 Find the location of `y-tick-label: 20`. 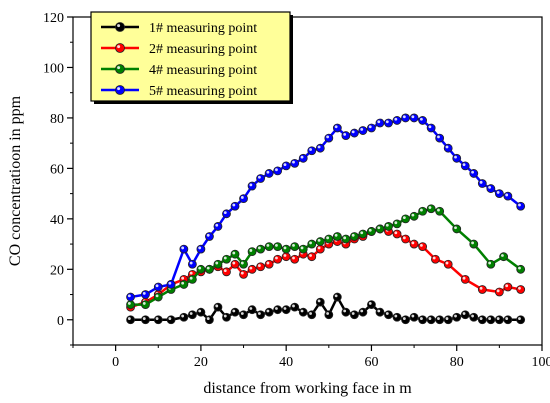

y-tick-label: 20 is located at coordinates (57, 270).